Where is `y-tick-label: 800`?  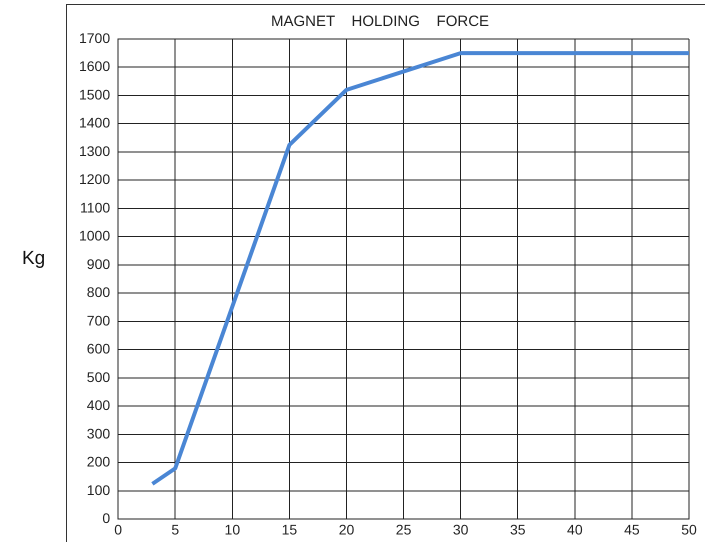
y-tick-label: 800 is located at coordinates (98, 292).